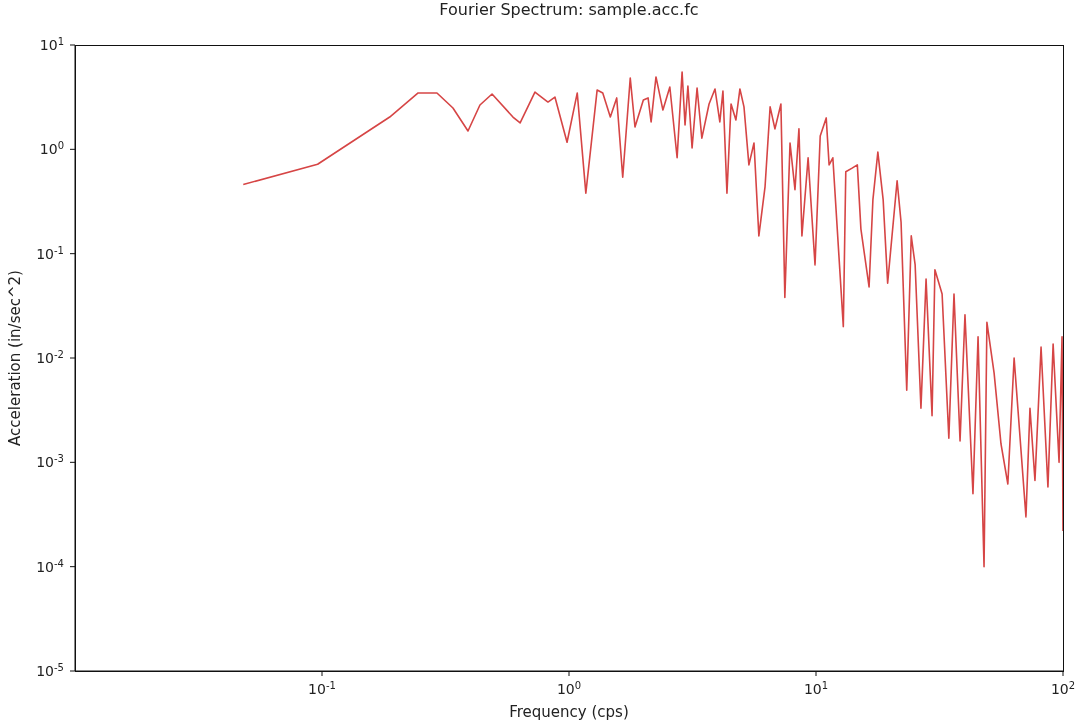 This screenshot has width=1087, height=726. What do you see at coordinates (816, 688) in the screenshot?
I see `x-tick-label: 10$^{1}$` at bounding box center [816, 688].